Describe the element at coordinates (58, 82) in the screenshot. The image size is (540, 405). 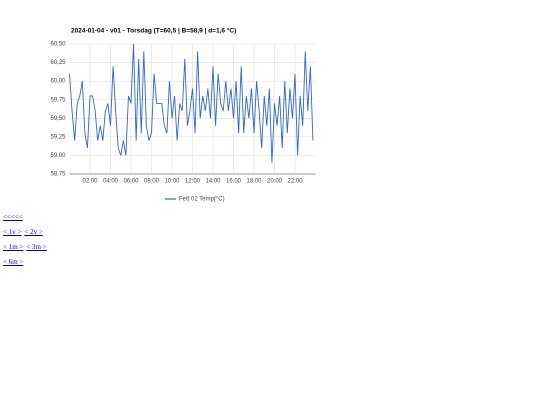
I see `y-tick-label: 60,00` at that location.